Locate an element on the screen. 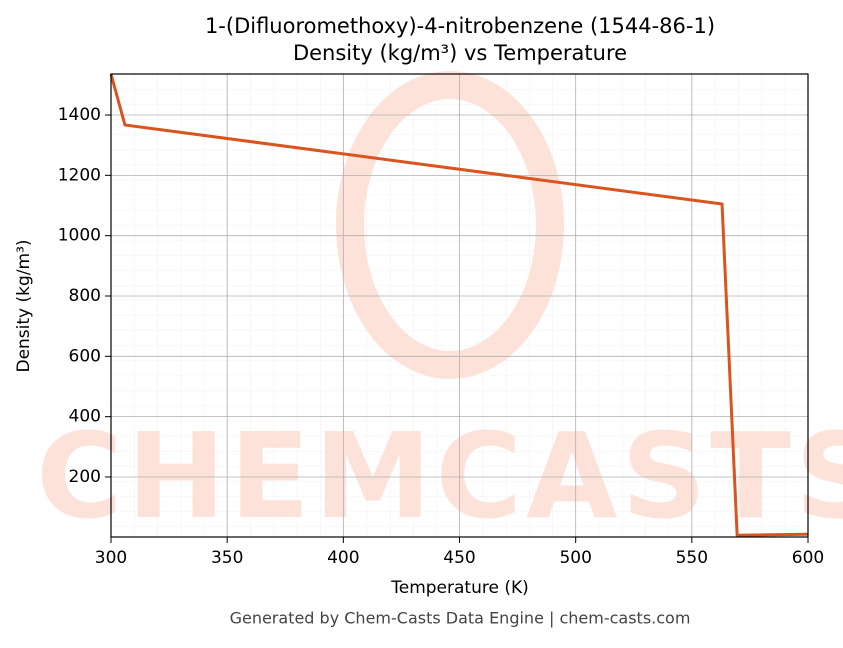 Image resolution: width=843 pixels, height=648 pixels. x-axis-label: Temperature (K) is located at coordinates (459, 588).